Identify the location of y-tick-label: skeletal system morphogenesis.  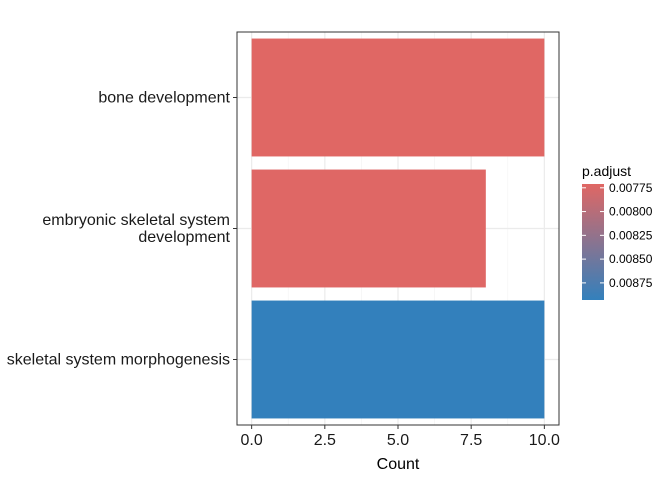
(118, 360).